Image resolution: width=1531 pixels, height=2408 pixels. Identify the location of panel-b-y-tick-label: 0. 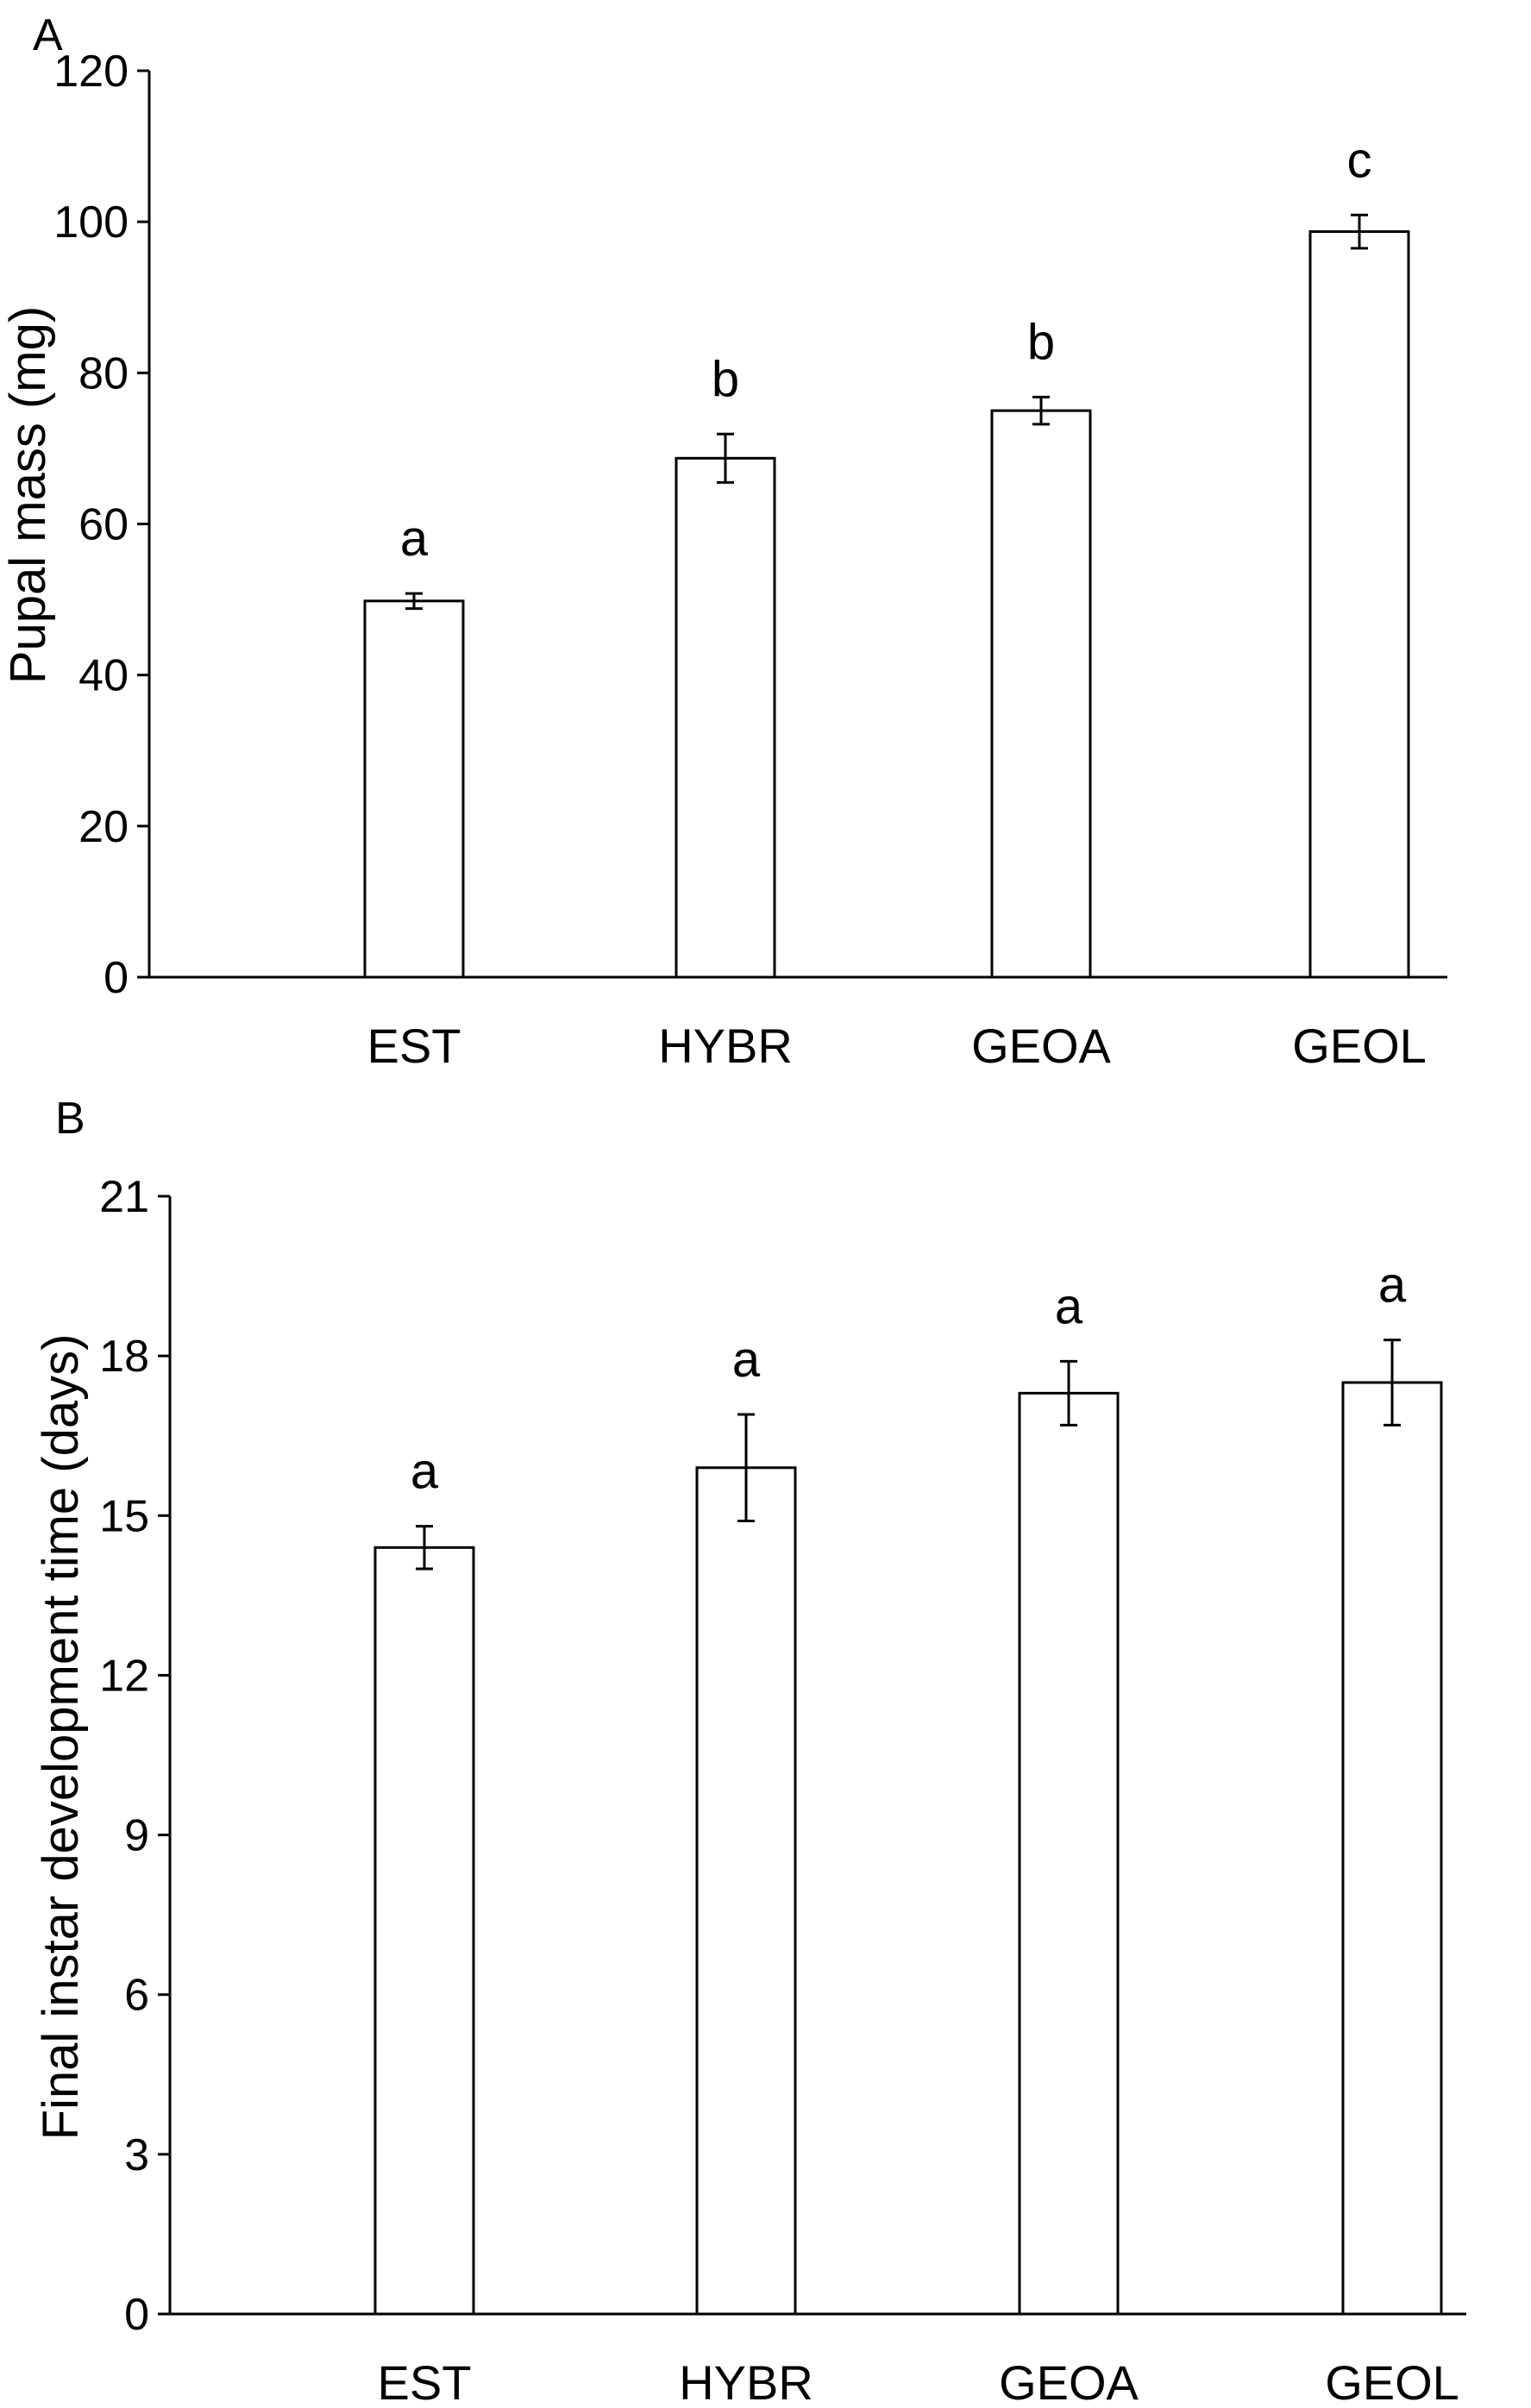
(136, 2315).